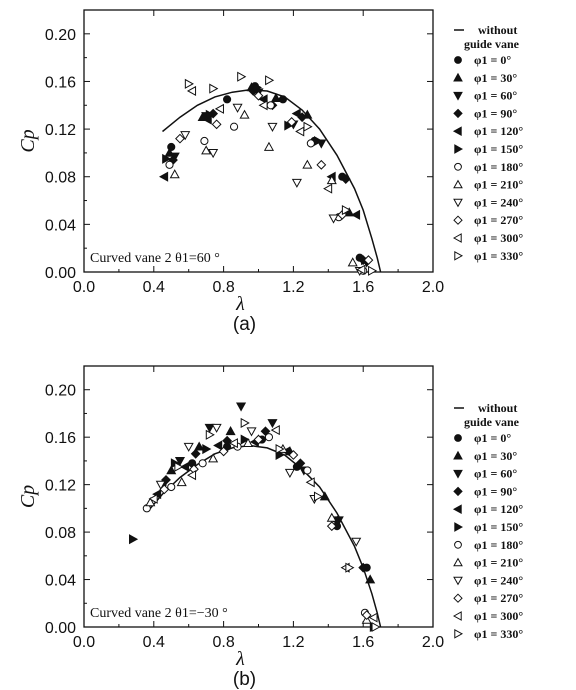 The height and width of the screenshot is (690, 576). What do you see at coordinates (498, 185) in the screenshot?
I see `legend-entry: φ1 = 210°` at bounding box center [498, 185].